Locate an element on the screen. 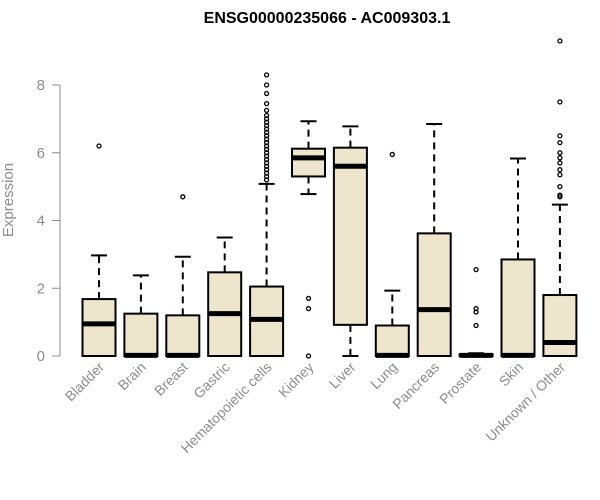 The width and height of the screenshot is (600, 500). box-pancreas is located at coordinates (434, 239).